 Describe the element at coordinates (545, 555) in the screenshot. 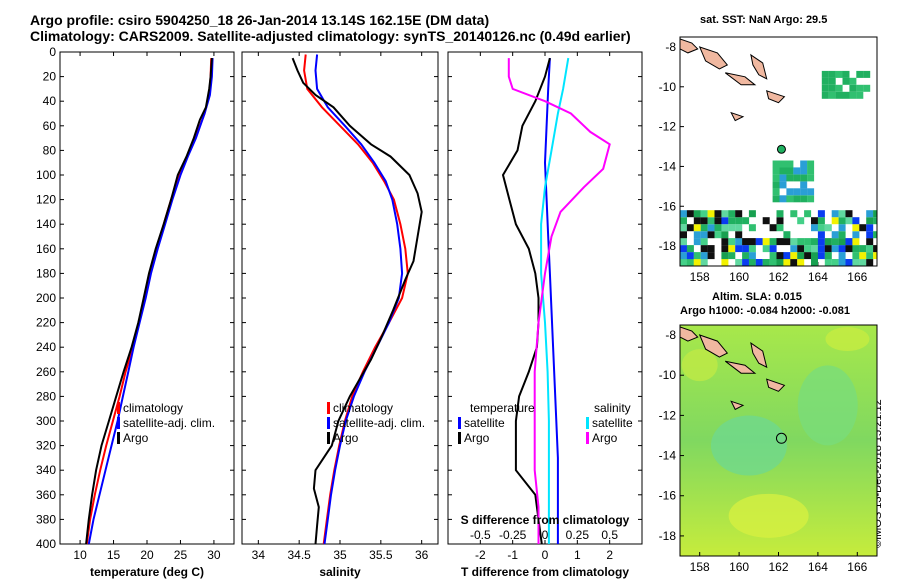

I see `xtick-label: 0` at that location.